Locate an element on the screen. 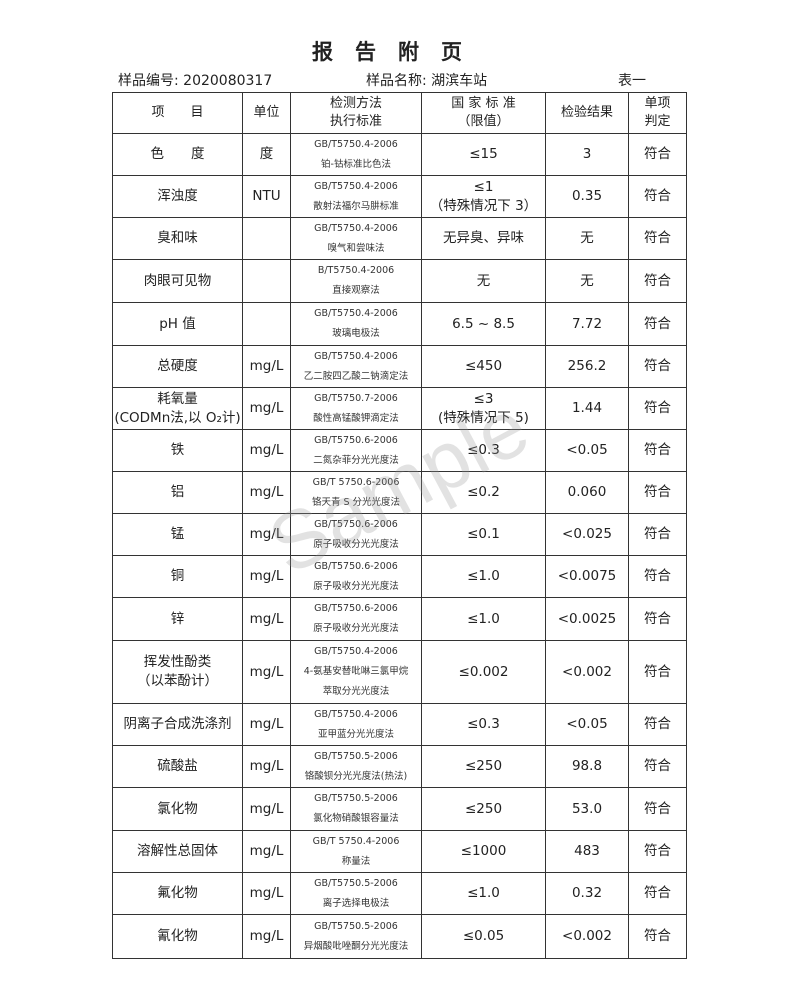 This screenshot has height=1000, width=796. method-name: 二氮杂菲分光光度法 is located at coordinates (356, 460).